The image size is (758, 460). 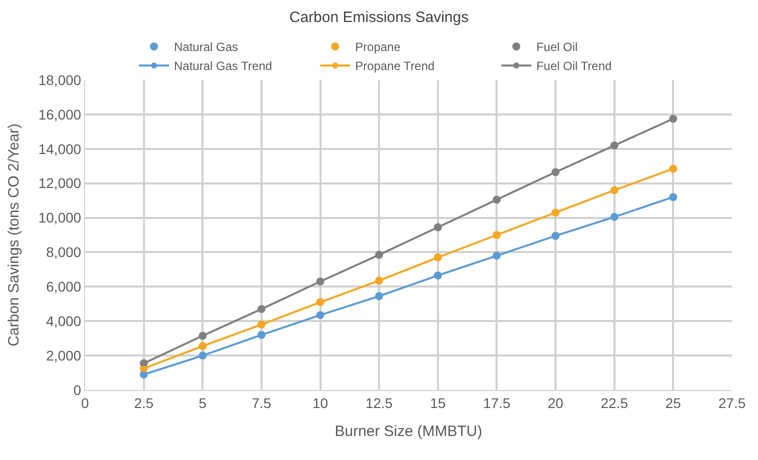 What do you see at coordinates (202, 402) in the screenshot?
I see `x-tick-label: 5` at bounding box center [202, 402].